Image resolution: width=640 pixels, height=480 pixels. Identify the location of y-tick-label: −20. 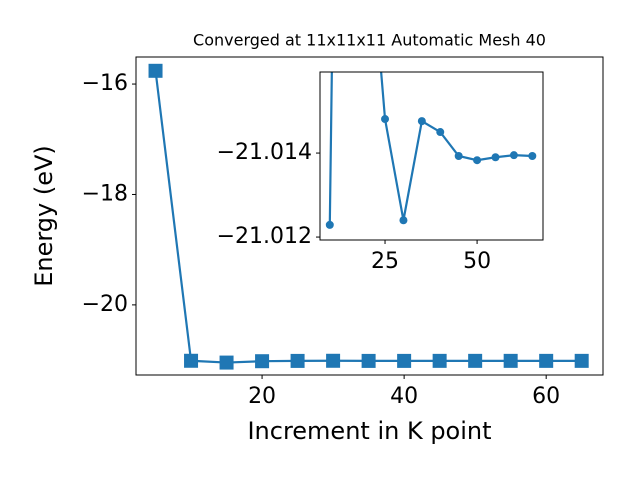
(105, 304).